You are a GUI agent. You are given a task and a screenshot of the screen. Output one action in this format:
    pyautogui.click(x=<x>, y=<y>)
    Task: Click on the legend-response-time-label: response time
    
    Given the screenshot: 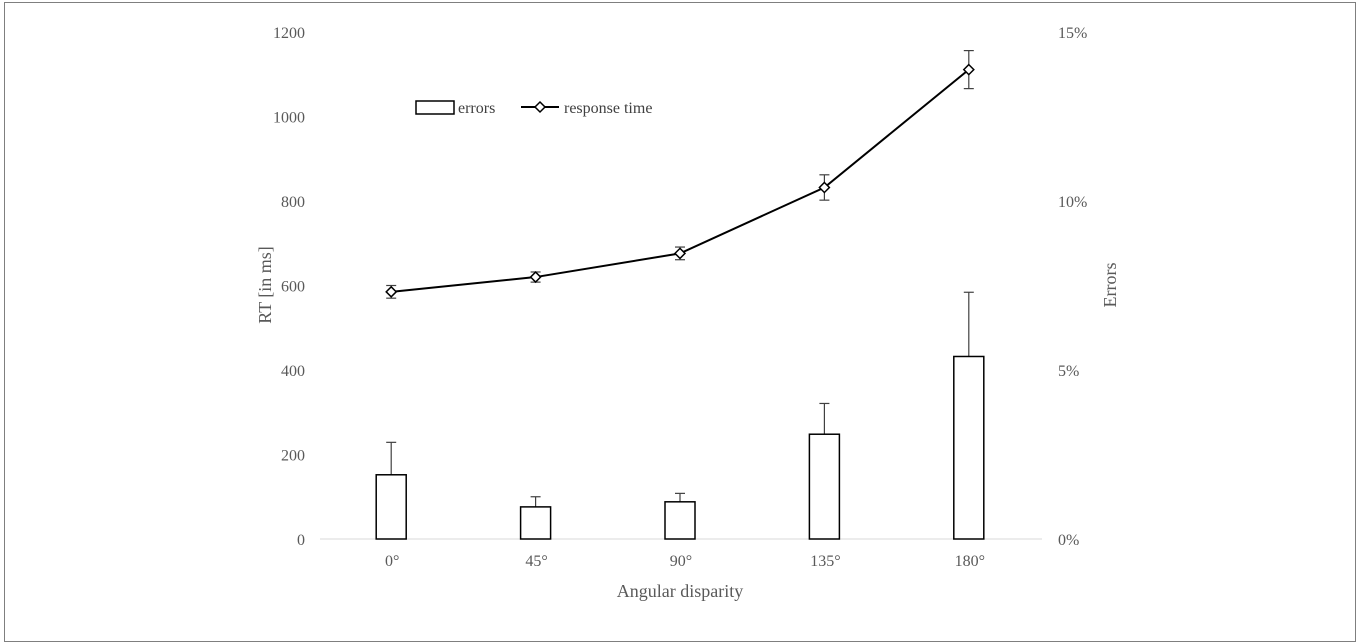 What is the action you would take?
    pyautogui.click(x=608, y=108)
    